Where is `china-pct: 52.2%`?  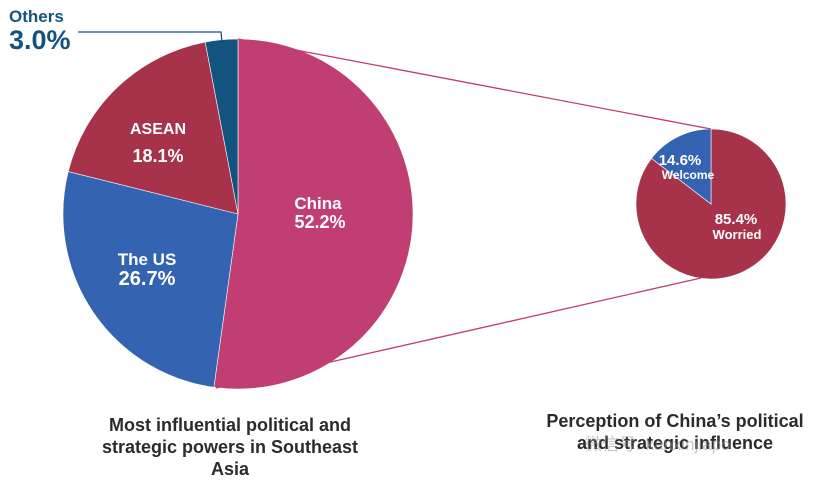
china-pct: 52.2% is located at coordinates (319, 222).